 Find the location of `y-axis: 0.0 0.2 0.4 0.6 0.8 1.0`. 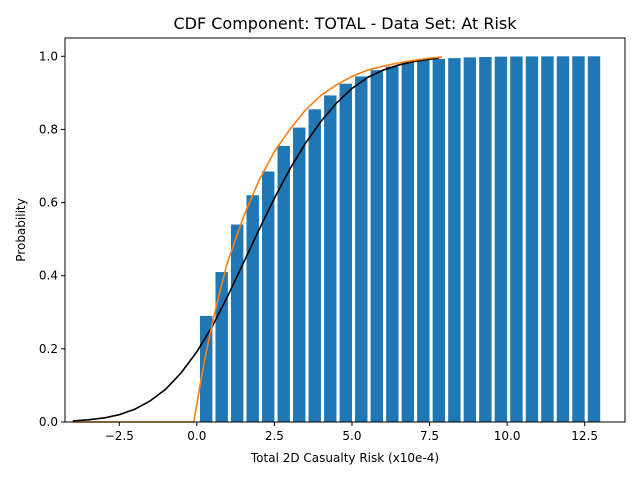

y-axis: 0.0 0.2 0.4 0.6 0.8 1.0 is located at coordinates (52, 239).